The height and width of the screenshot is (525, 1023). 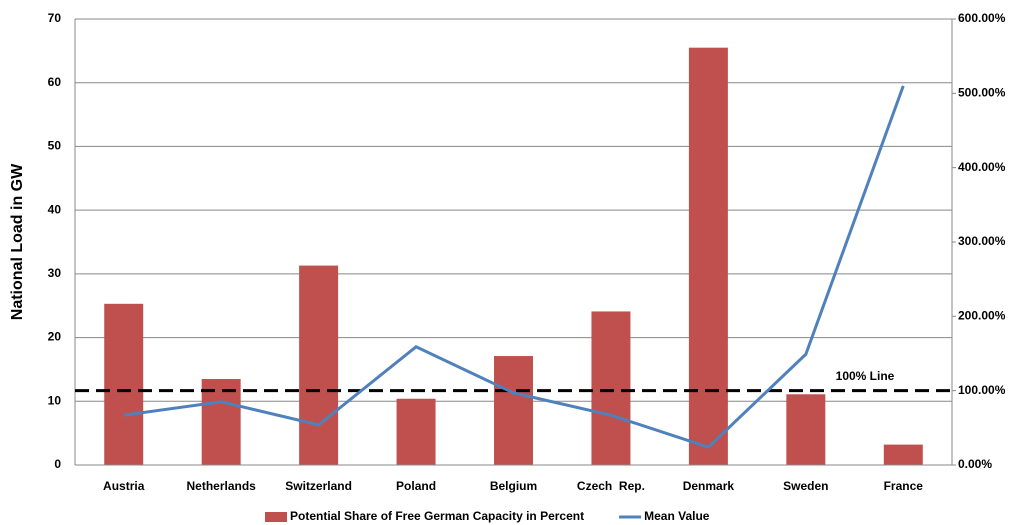 What do you see at coordinates (55, 273) in the screenshot?
I see `y-tick-label: 30` at bounding box center [55, 273].